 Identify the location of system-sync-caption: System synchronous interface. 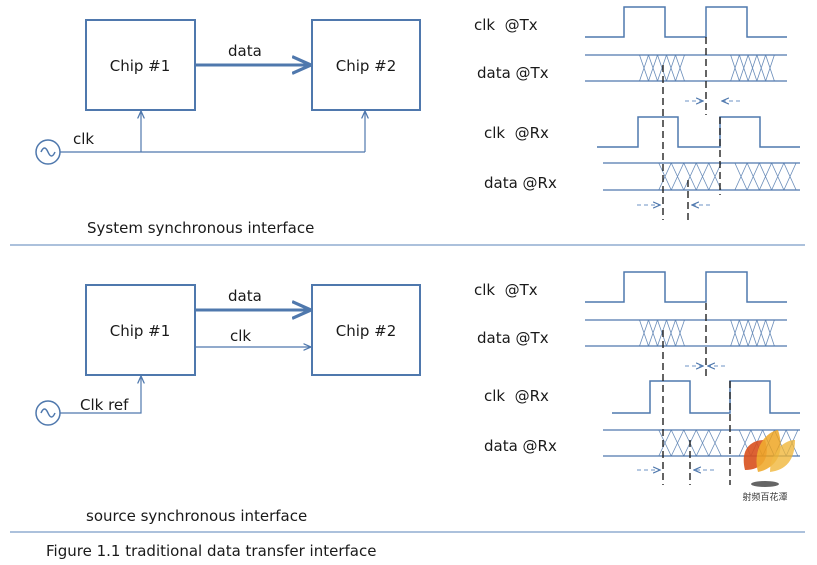
(200, 228).